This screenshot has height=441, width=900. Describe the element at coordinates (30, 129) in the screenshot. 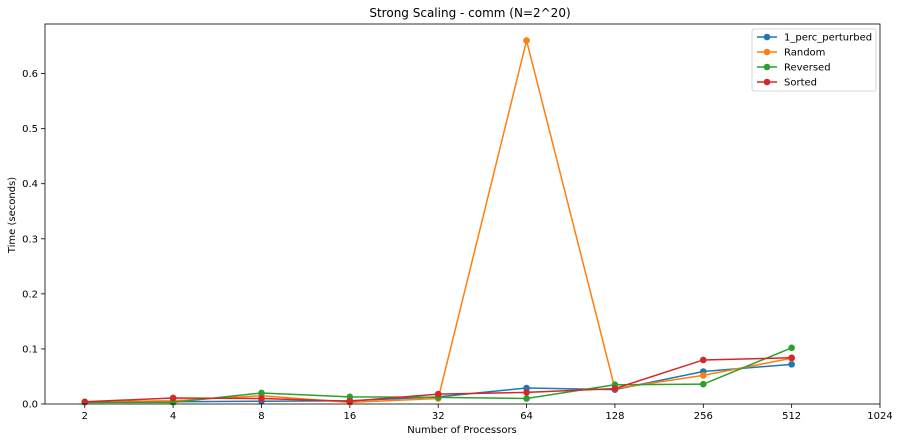

I see `y-tick-label: 0.5` at that location.